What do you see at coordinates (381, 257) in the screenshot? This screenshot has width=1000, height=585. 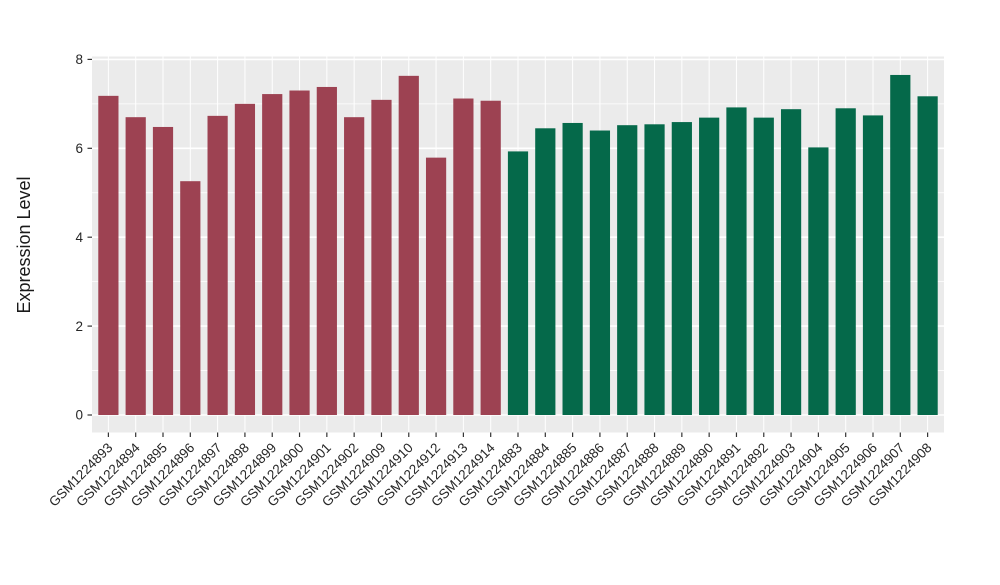 I see `bar-GSM1224909` at bounding box center [381, 257].